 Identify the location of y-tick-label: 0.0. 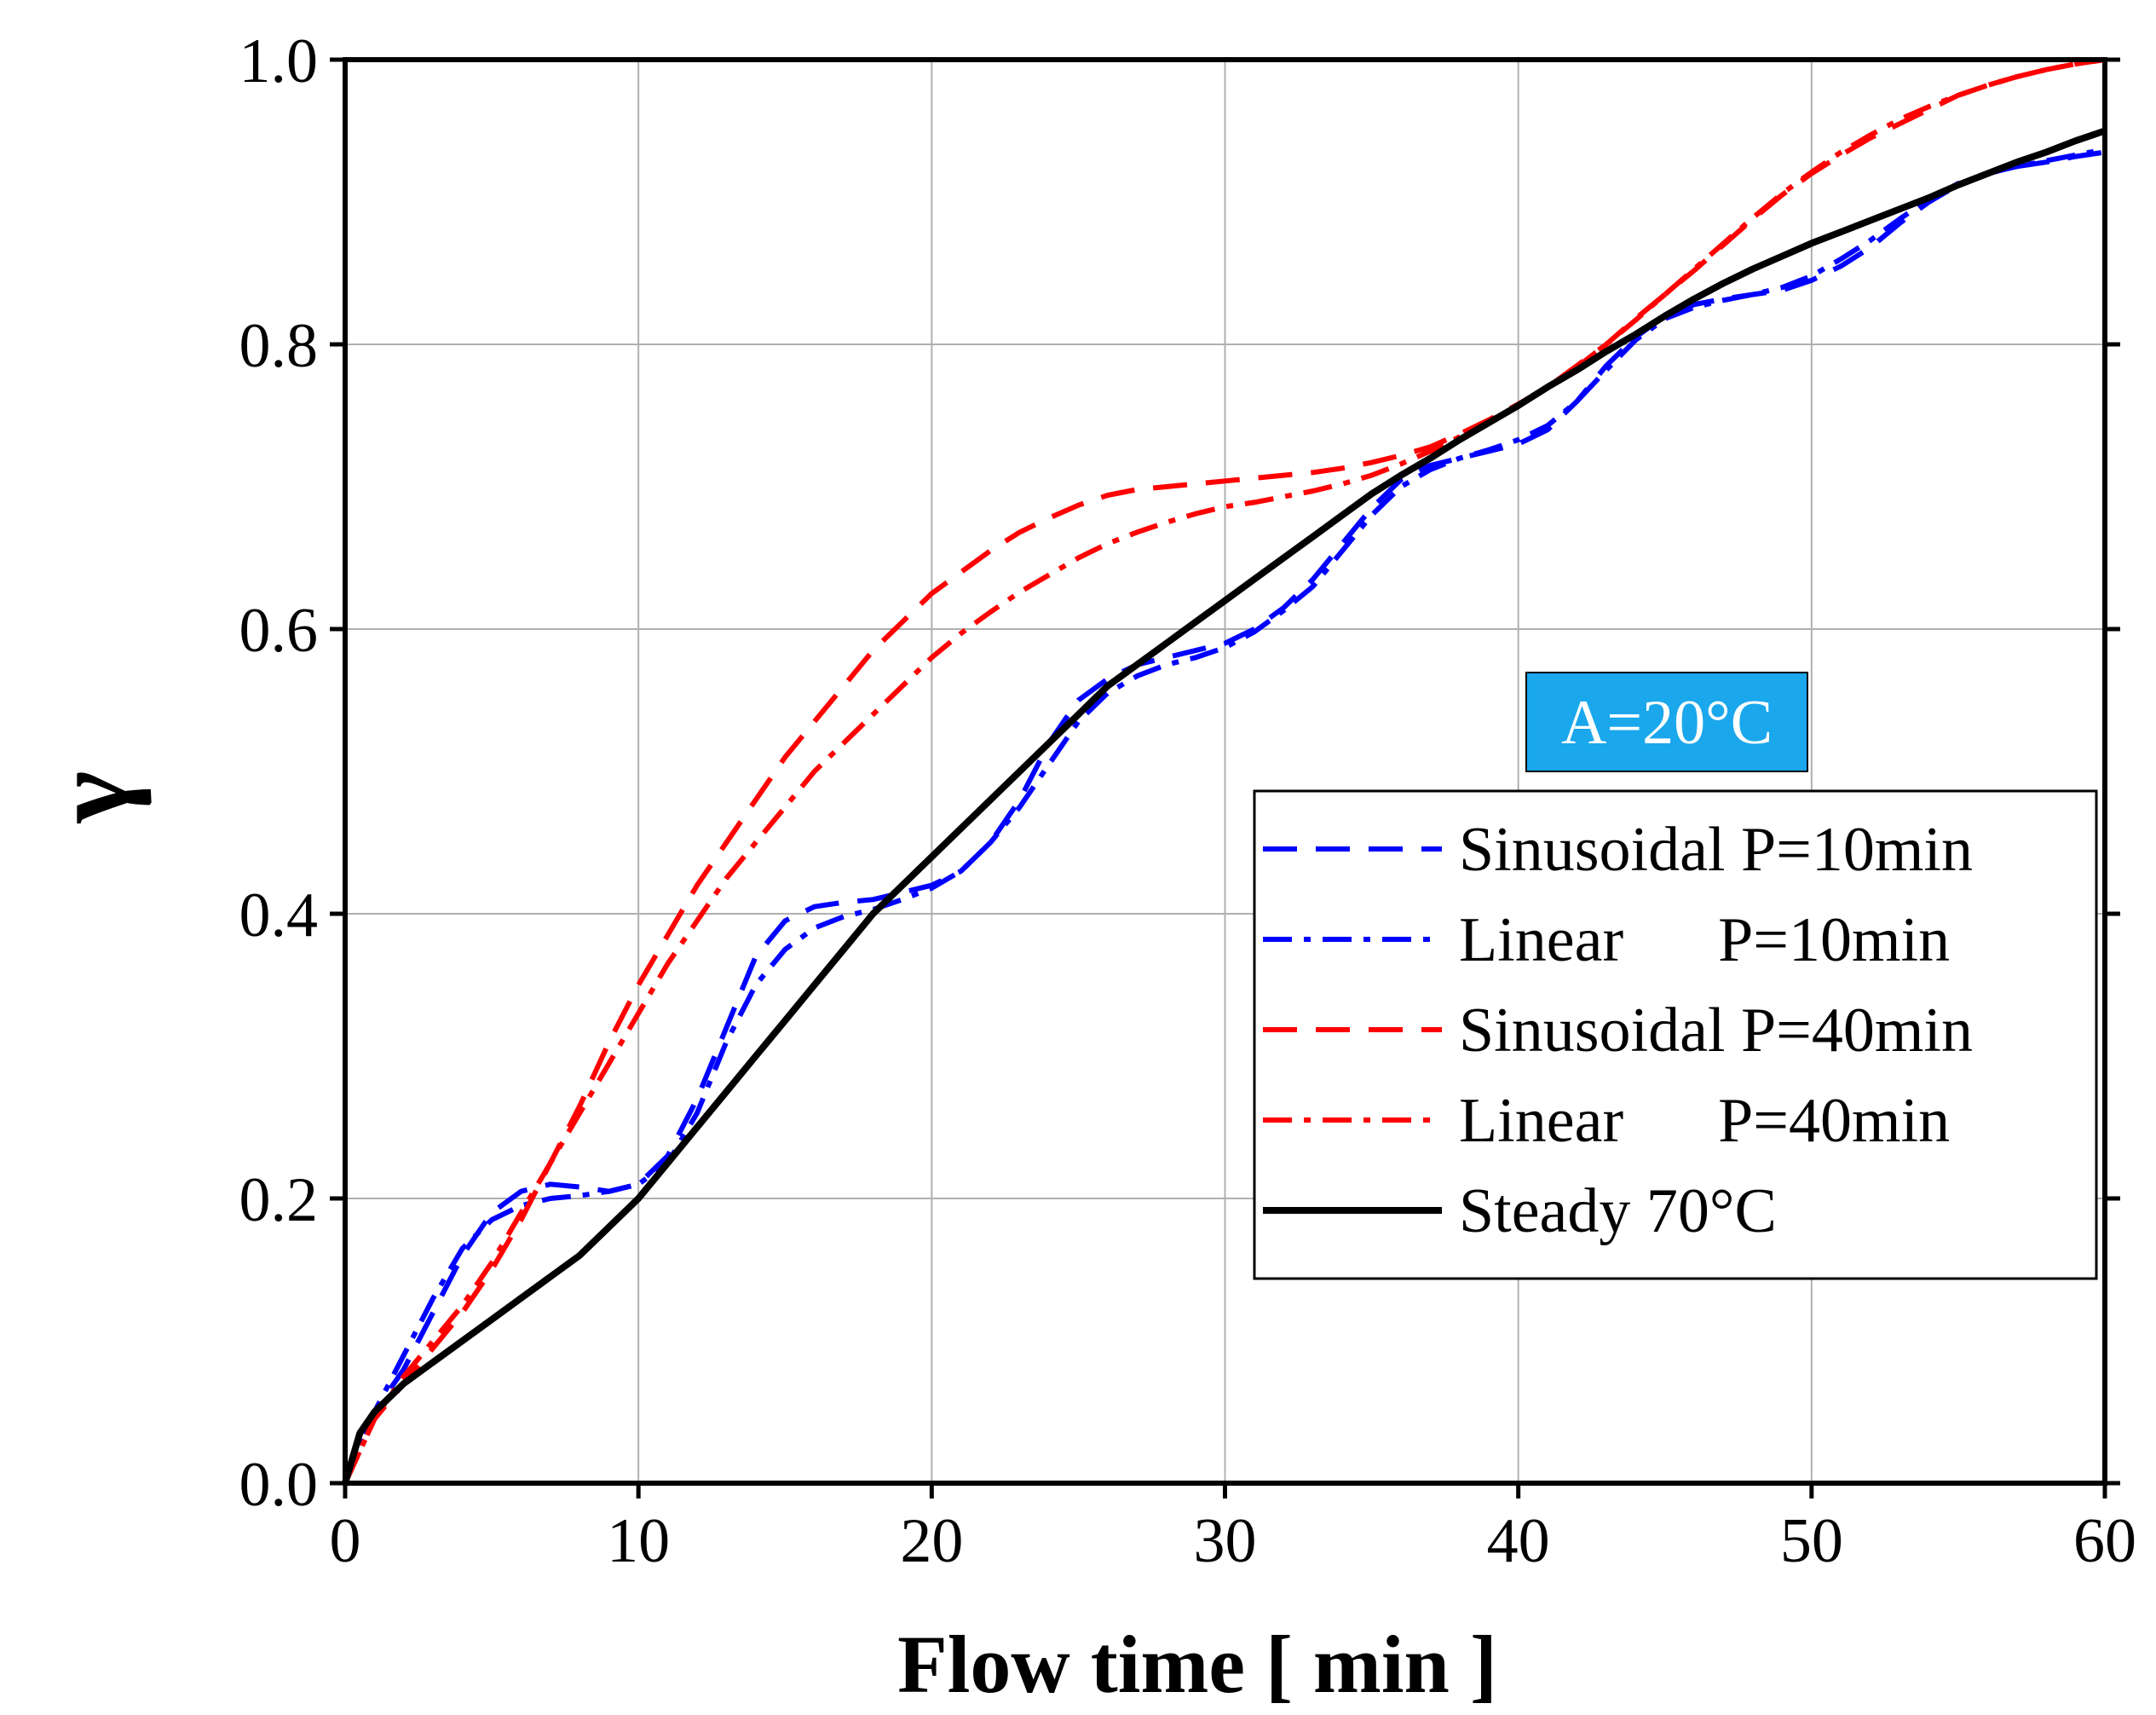
(279, 1485).